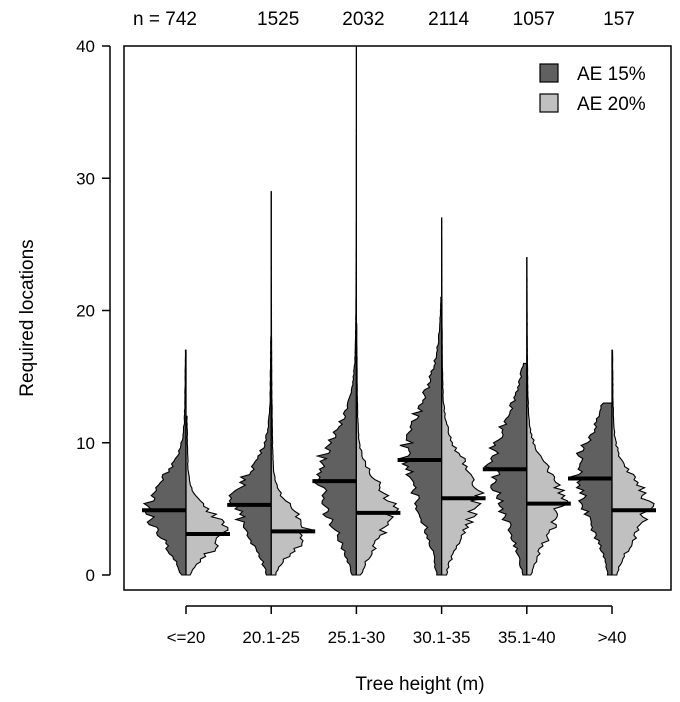  What do you see at coordinates (363, 19) in the screenshot?
I see `sample-count: 2032` at bounding box center [363, 19].